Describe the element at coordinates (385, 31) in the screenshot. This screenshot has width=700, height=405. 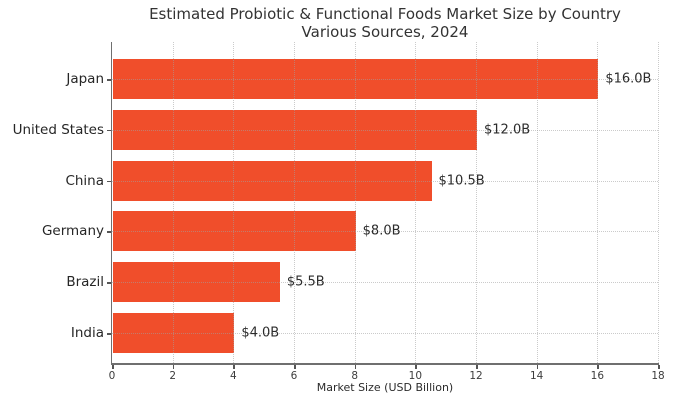
I see `chart-title-line2: Various Sources, 2024` at that location.